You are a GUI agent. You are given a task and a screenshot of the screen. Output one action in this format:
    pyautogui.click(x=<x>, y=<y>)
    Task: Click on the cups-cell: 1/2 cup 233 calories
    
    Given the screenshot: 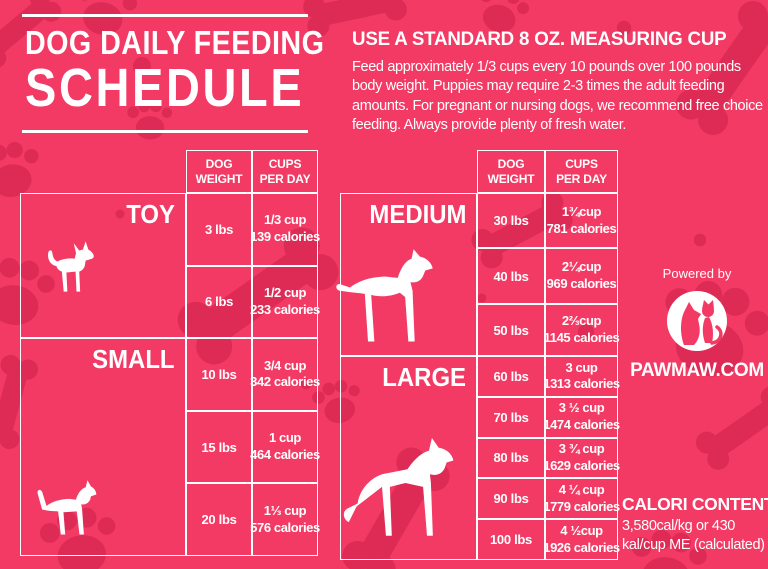 What is the action you would take?
    pyautogui.click(x=285, y=302)
    